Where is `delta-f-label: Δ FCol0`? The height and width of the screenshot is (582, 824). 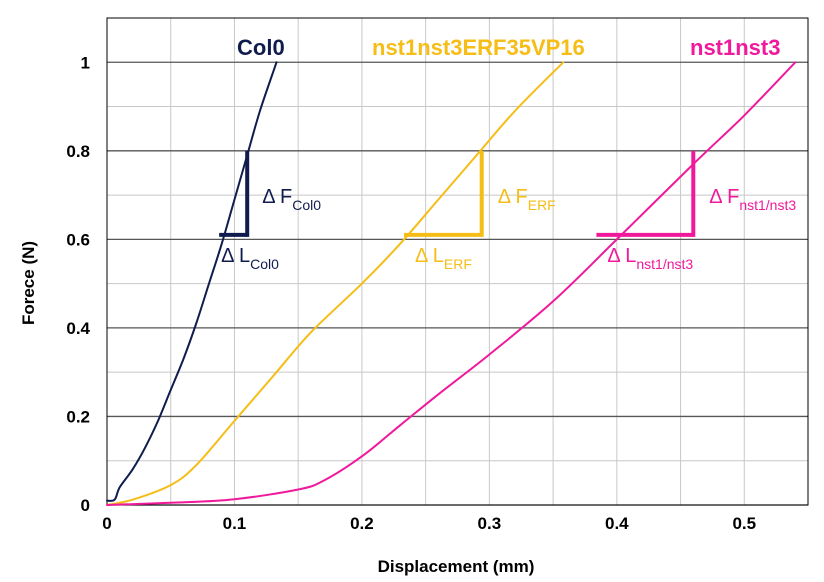
delta-f-label: Δ FCol0 is located at coordinates (291, 199).